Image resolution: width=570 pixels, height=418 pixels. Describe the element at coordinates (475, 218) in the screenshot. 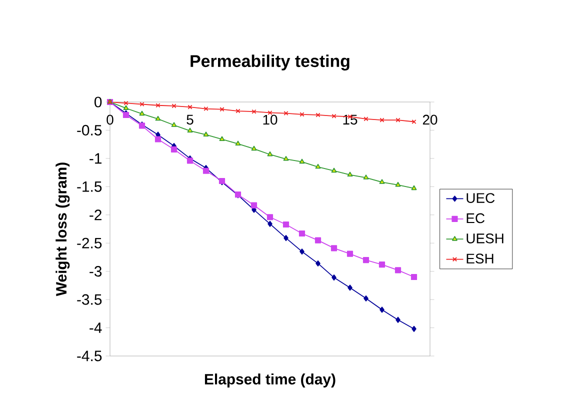

I see `legend-label: EC` at that location.